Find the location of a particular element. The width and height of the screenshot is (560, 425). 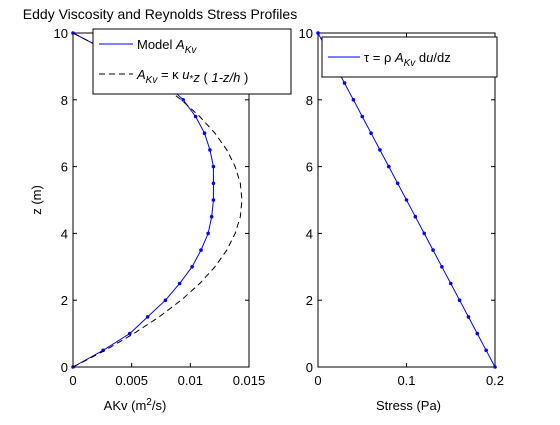

left-ytick-label: 6 is located at coordinates (64, 167).